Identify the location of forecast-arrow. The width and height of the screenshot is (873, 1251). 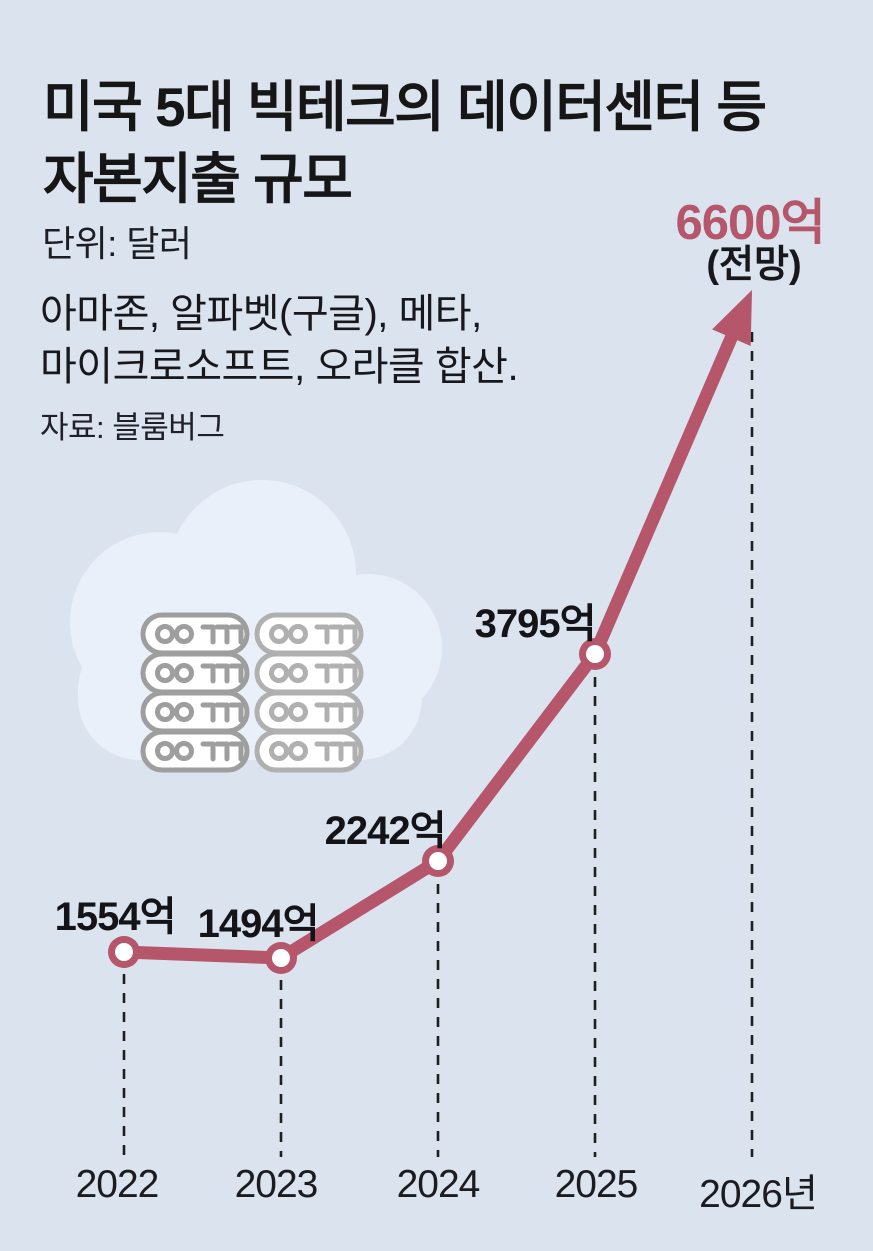
(670, 475).